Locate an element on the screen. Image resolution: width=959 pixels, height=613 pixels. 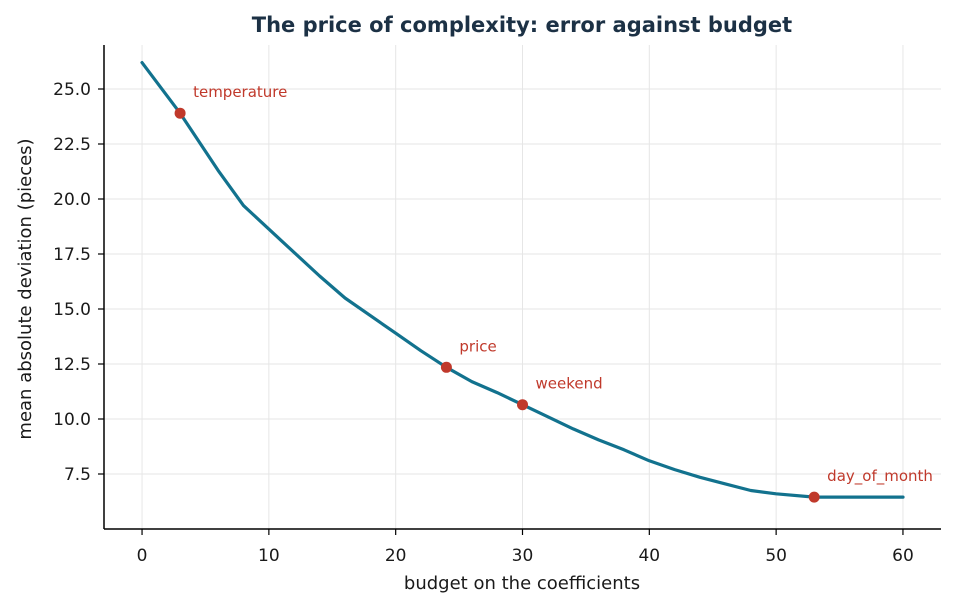
x-tick-label: 50 is located at coordinates (776, 556).